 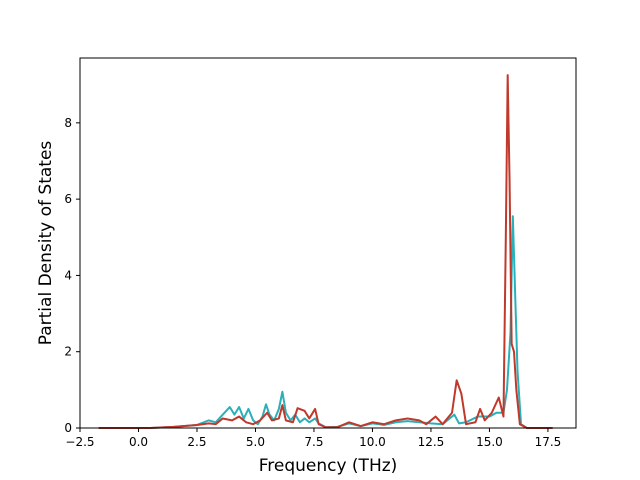 What do you see at coordinates (68, 275) in the screenshot?
I see `y-tick-label: 4` at bounding box center [68, 275].